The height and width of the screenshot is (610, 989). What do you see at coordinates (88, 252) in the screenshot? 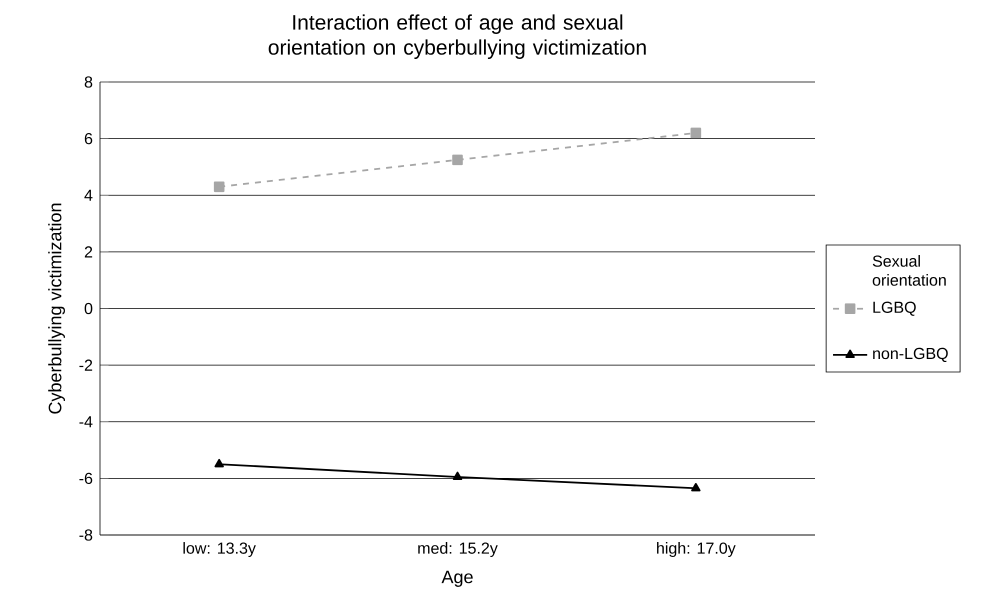
I see `y-tick-label: 2` at bounding box center [88, 252].